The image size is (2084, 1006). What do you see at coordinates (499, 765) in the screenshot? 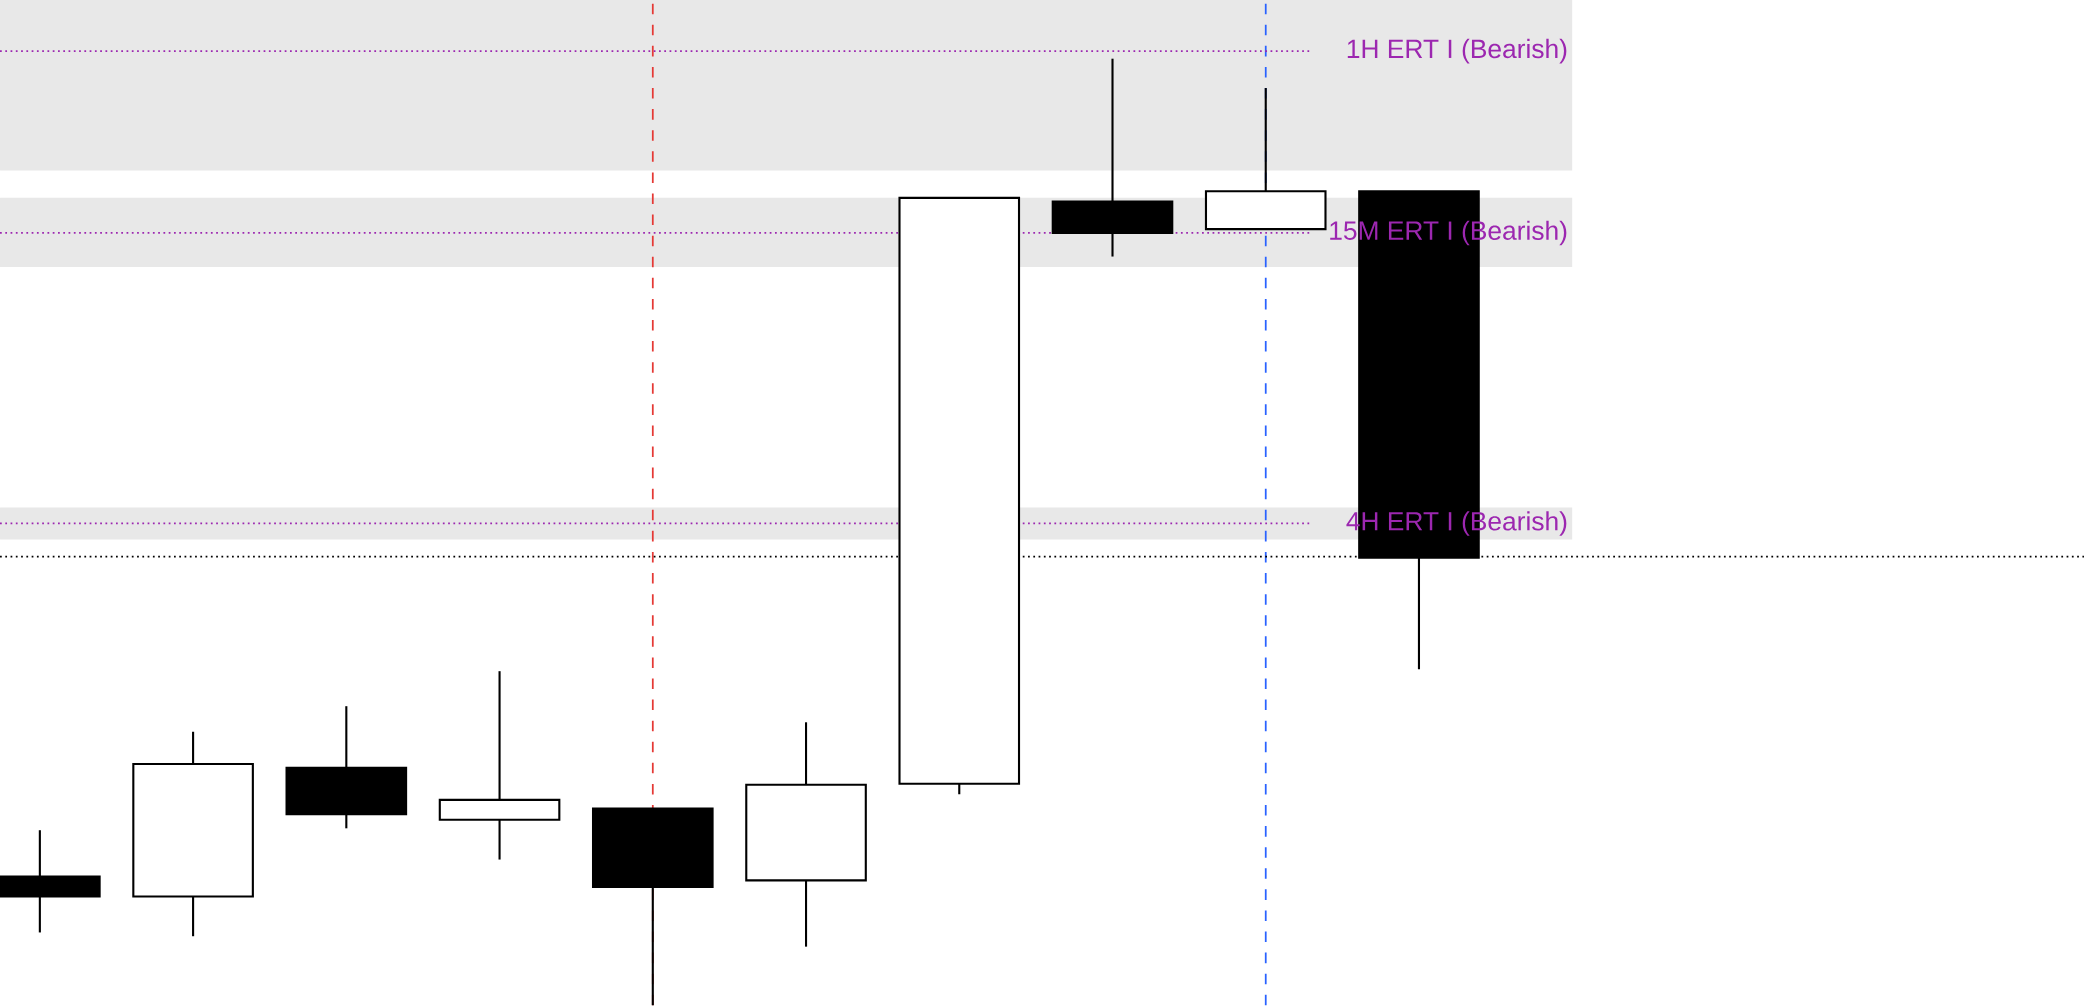
I see `candlestick` at bounding box center [499, 765].